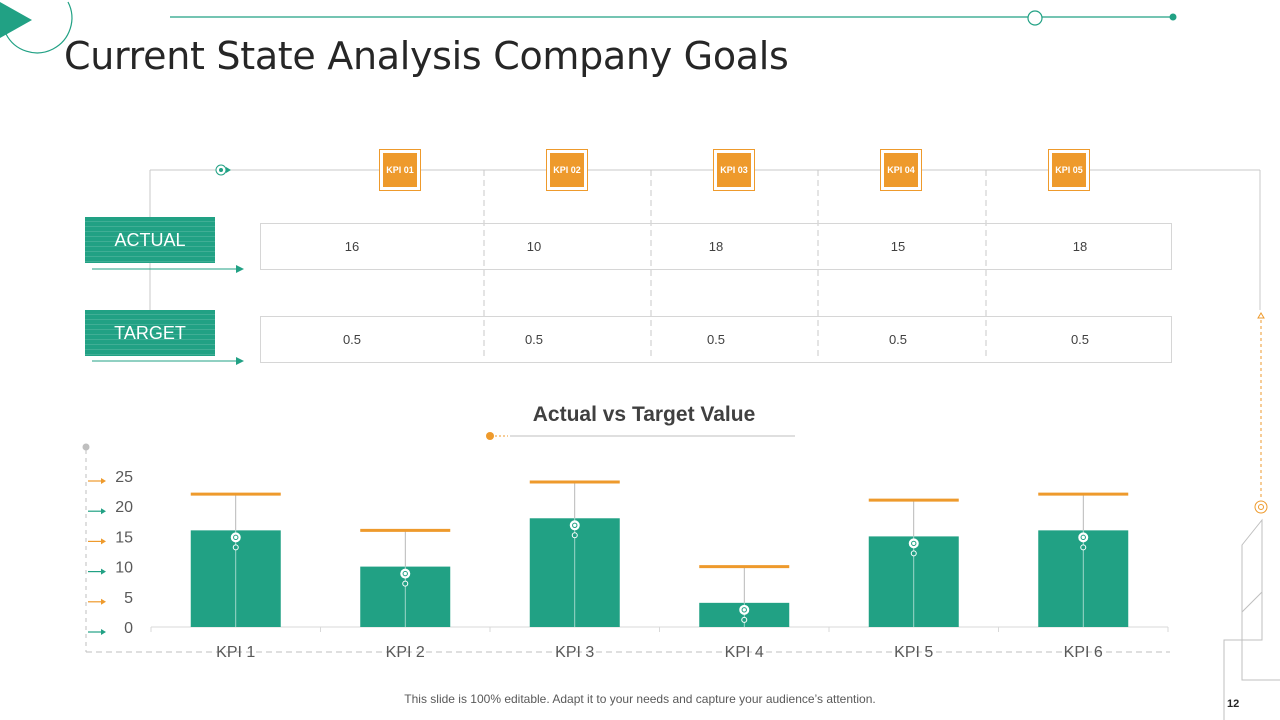  What do you see at coordinates (150, 333) in the screenshot?
I see `row-label-target: TARGET` at bounding box center [150, 333].